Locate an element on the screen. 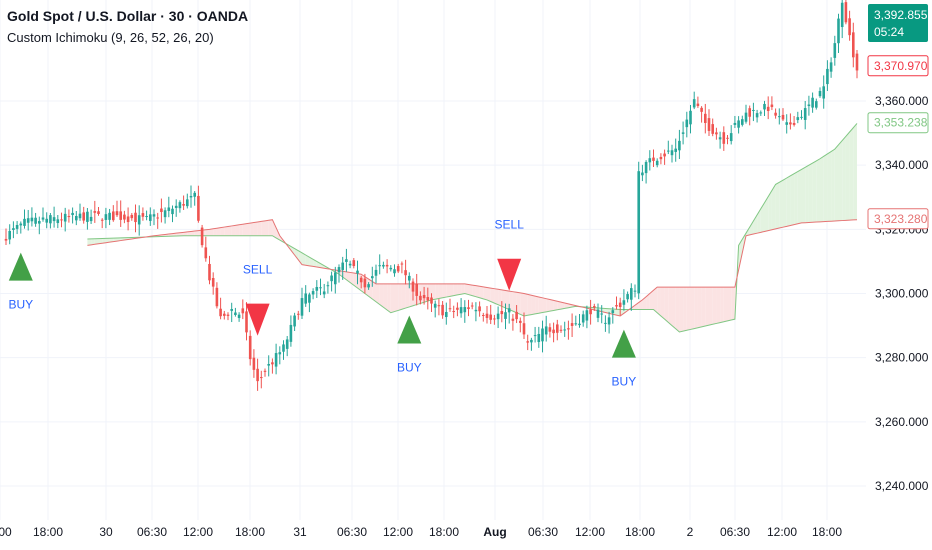 The image size is (932, 550). x-tick-label: 2:00 is located at coordinates (6, 532).